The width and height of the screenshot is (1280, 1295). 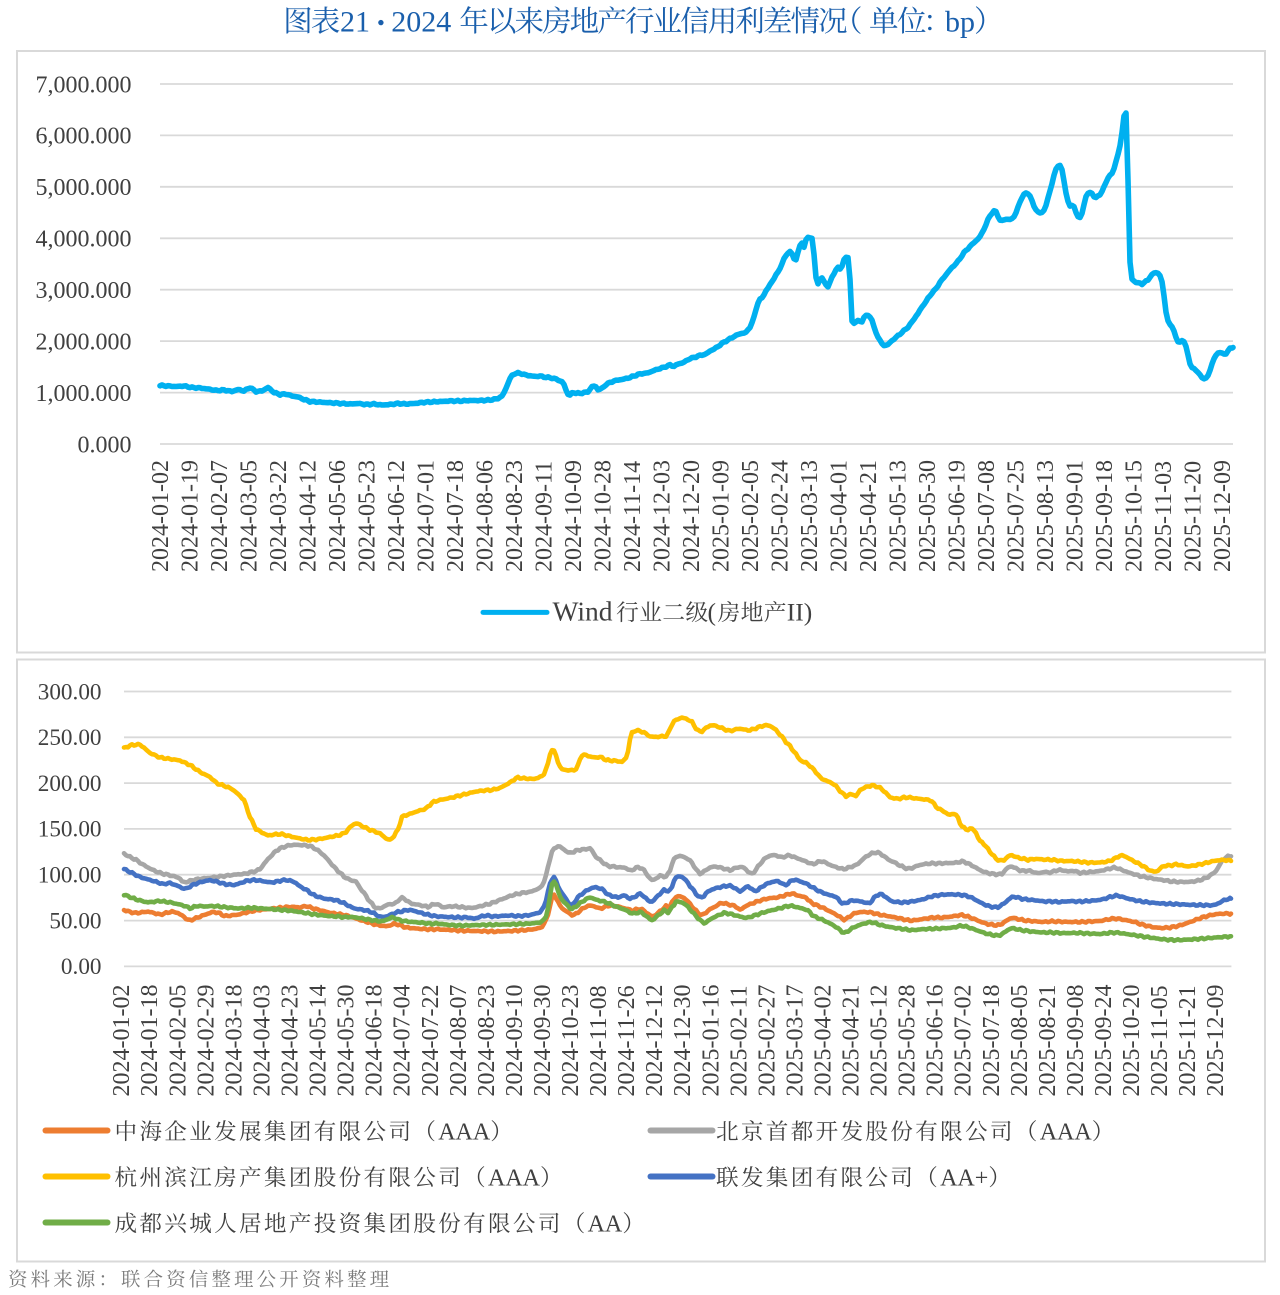 What do you see at coordinates (456, 516) in the screenshot?
I see `svg-text: 2024-07-18` at bounding box center [456, 516].